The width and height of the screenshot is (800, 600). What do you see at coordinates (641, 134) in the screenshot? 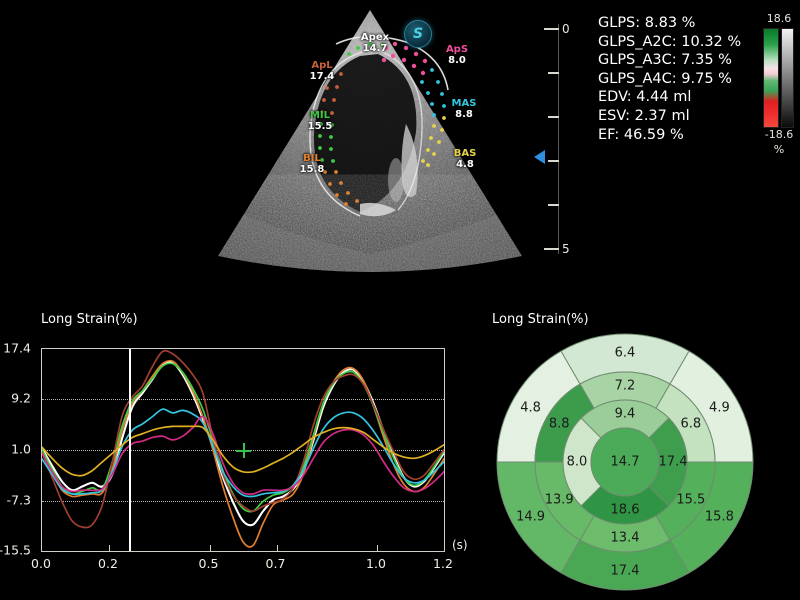
I see `measurement-ef: EF: 46.59 %` at bounding box center [641, 134].